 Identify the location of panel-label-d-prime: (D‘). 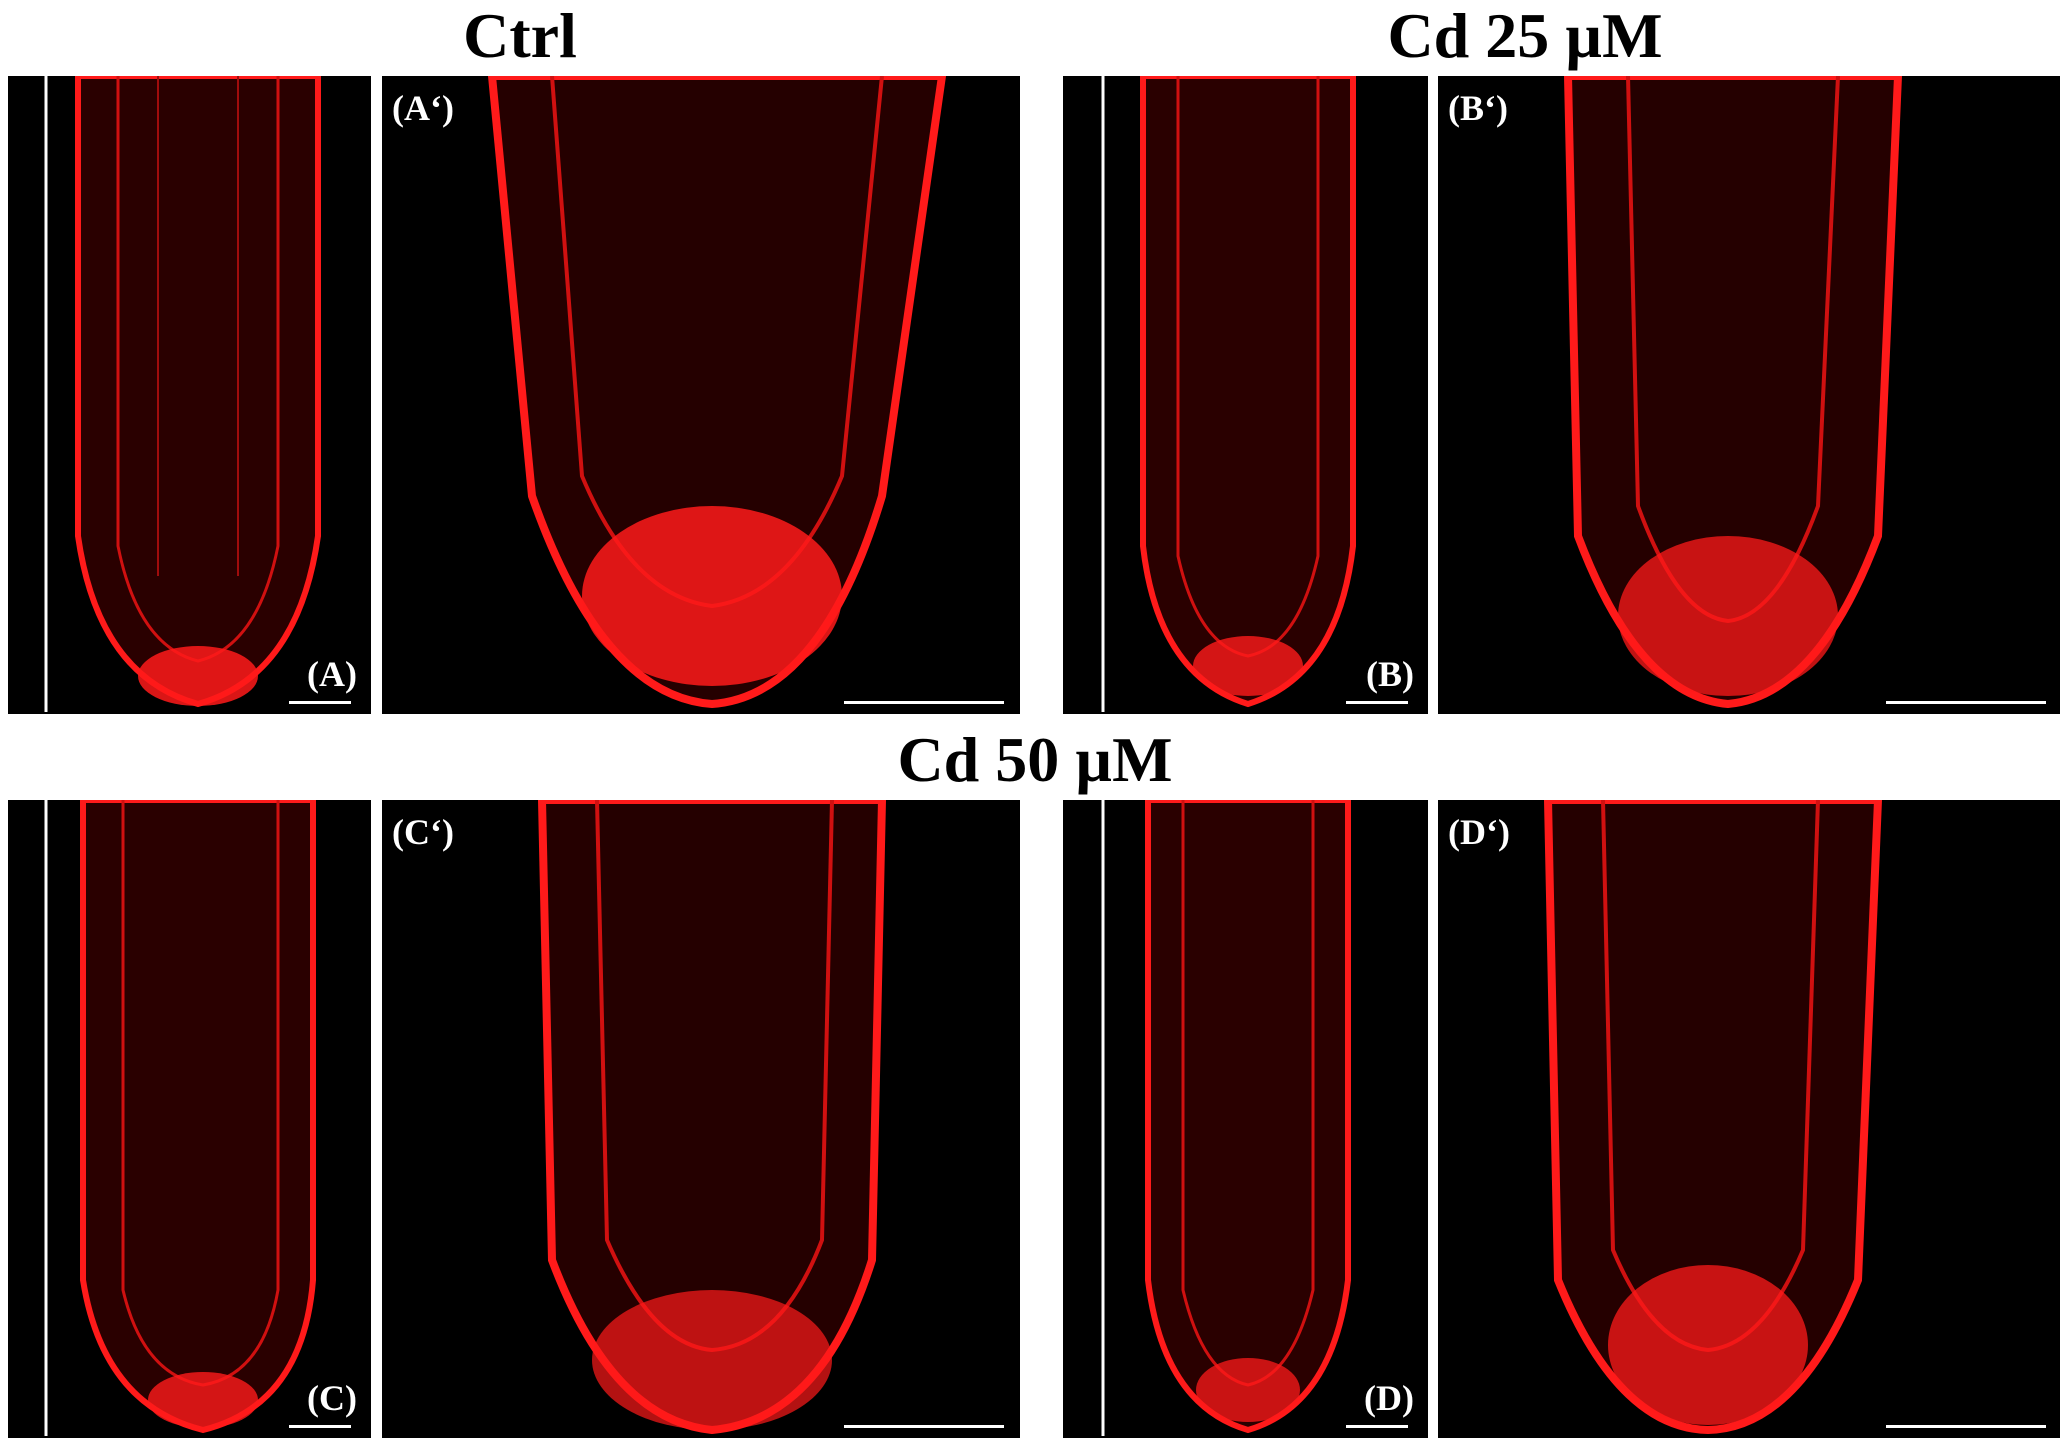
(1479, 832).